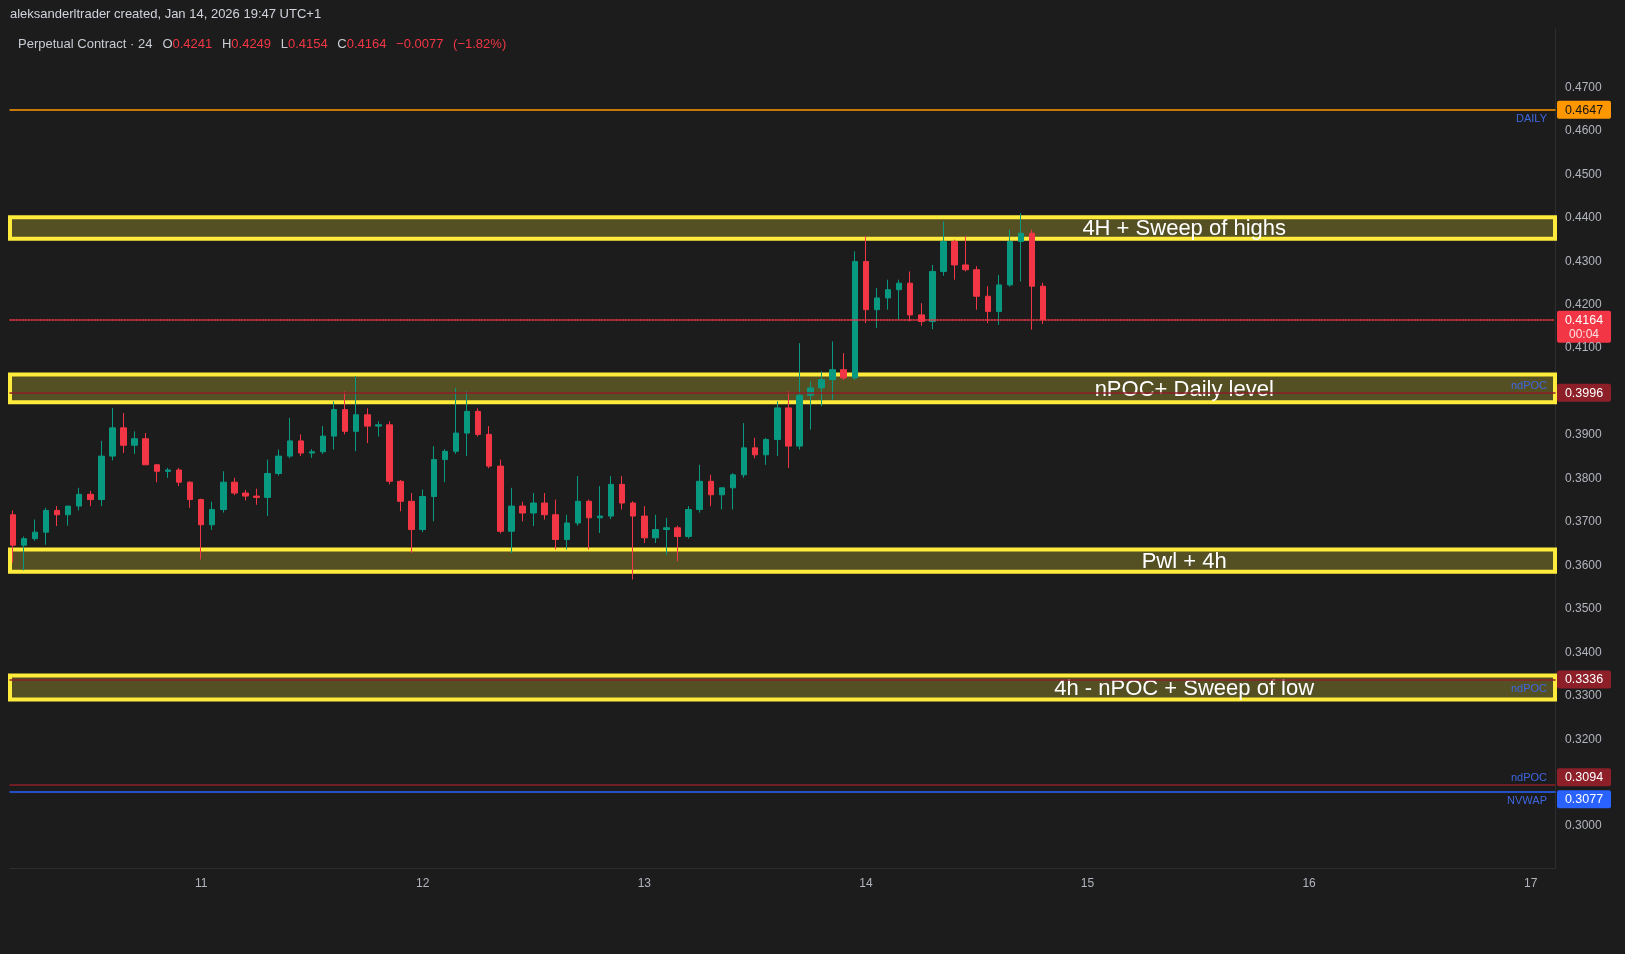  What do you see at coordinates (1584, 777) in the screenshot?
I see `ref-line-label: 0.3094` at bounding box center [1584, 777].